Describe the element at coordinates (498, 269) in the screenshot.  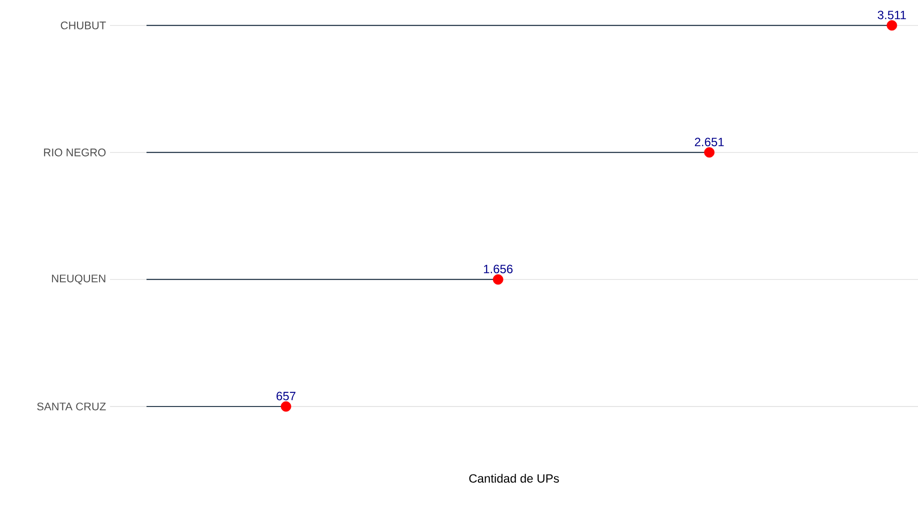
I see `data-label: 1.656` at that location.